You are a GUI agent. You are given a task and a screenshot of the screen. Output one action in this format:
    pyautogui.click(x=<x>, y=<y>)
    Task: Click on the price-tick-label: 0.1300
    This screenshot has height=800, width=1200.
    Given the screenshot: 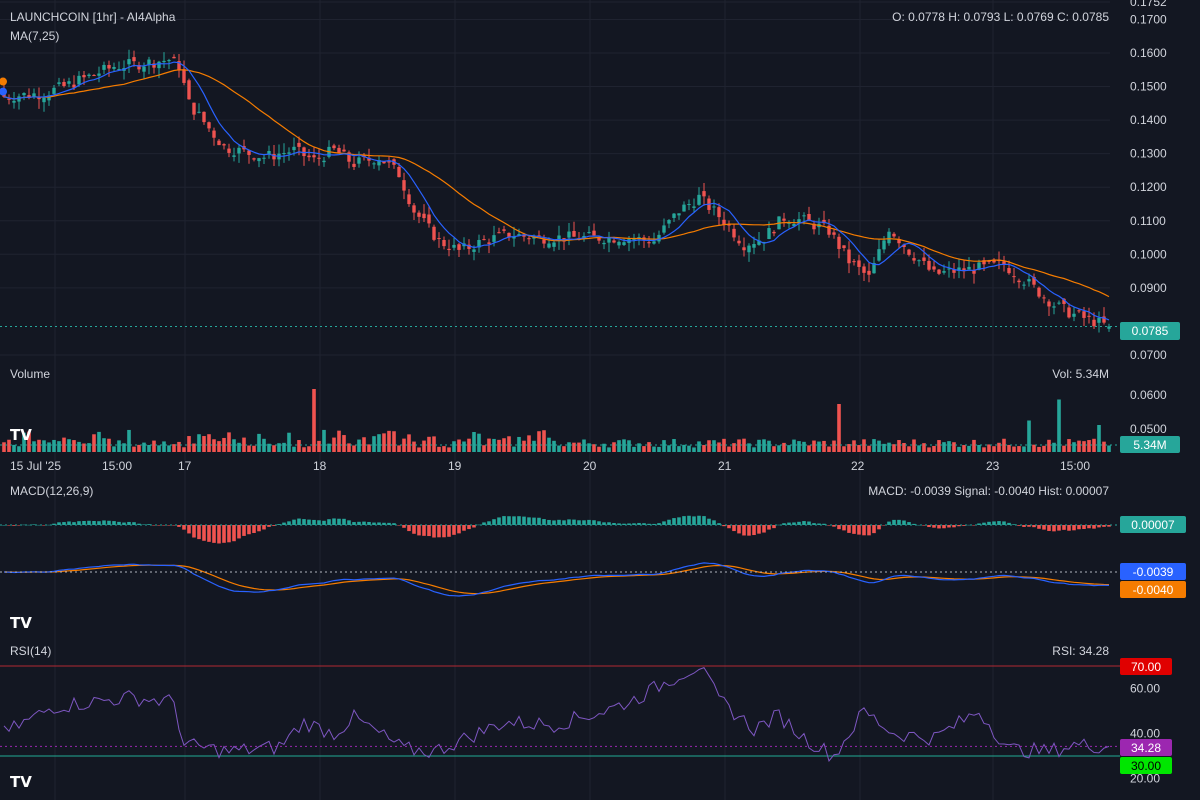 What is the action you would take?
    pyautogui.click(x=1148, y=154)
    